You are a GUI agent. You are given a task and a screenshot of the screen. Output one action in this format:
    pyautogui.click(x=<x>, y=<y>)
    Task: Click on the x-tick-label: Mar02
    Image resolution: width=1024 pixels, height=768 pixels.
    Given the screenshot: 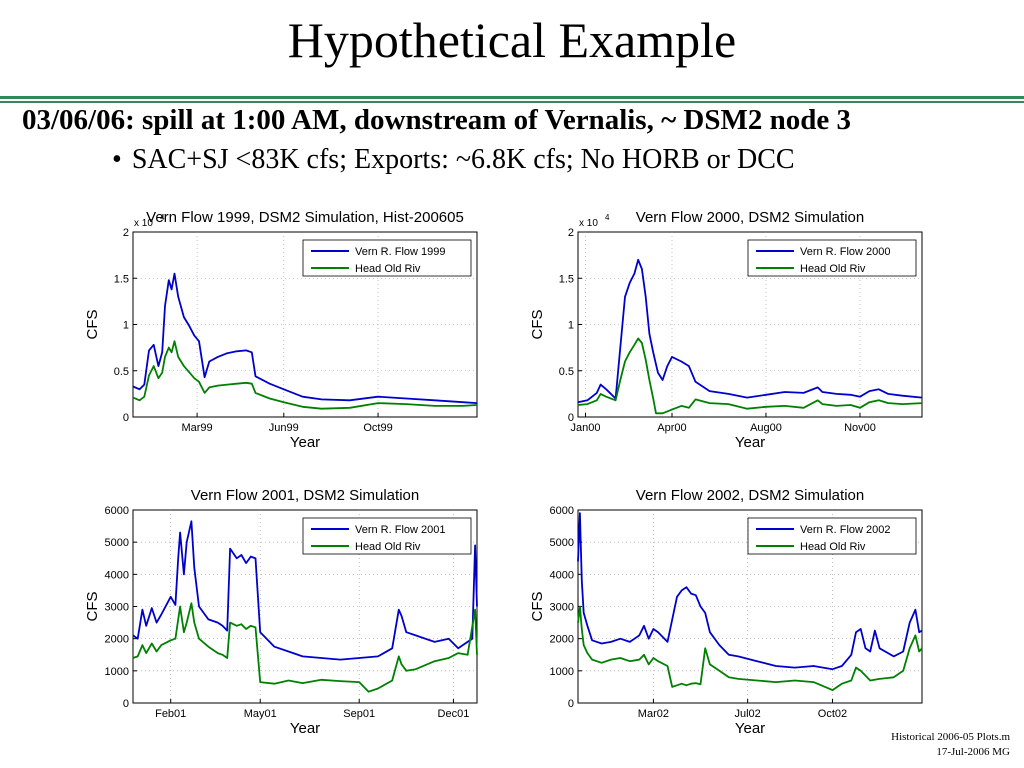 What is the action you would take?
    pyautogui.click(x=653, y=714)
    